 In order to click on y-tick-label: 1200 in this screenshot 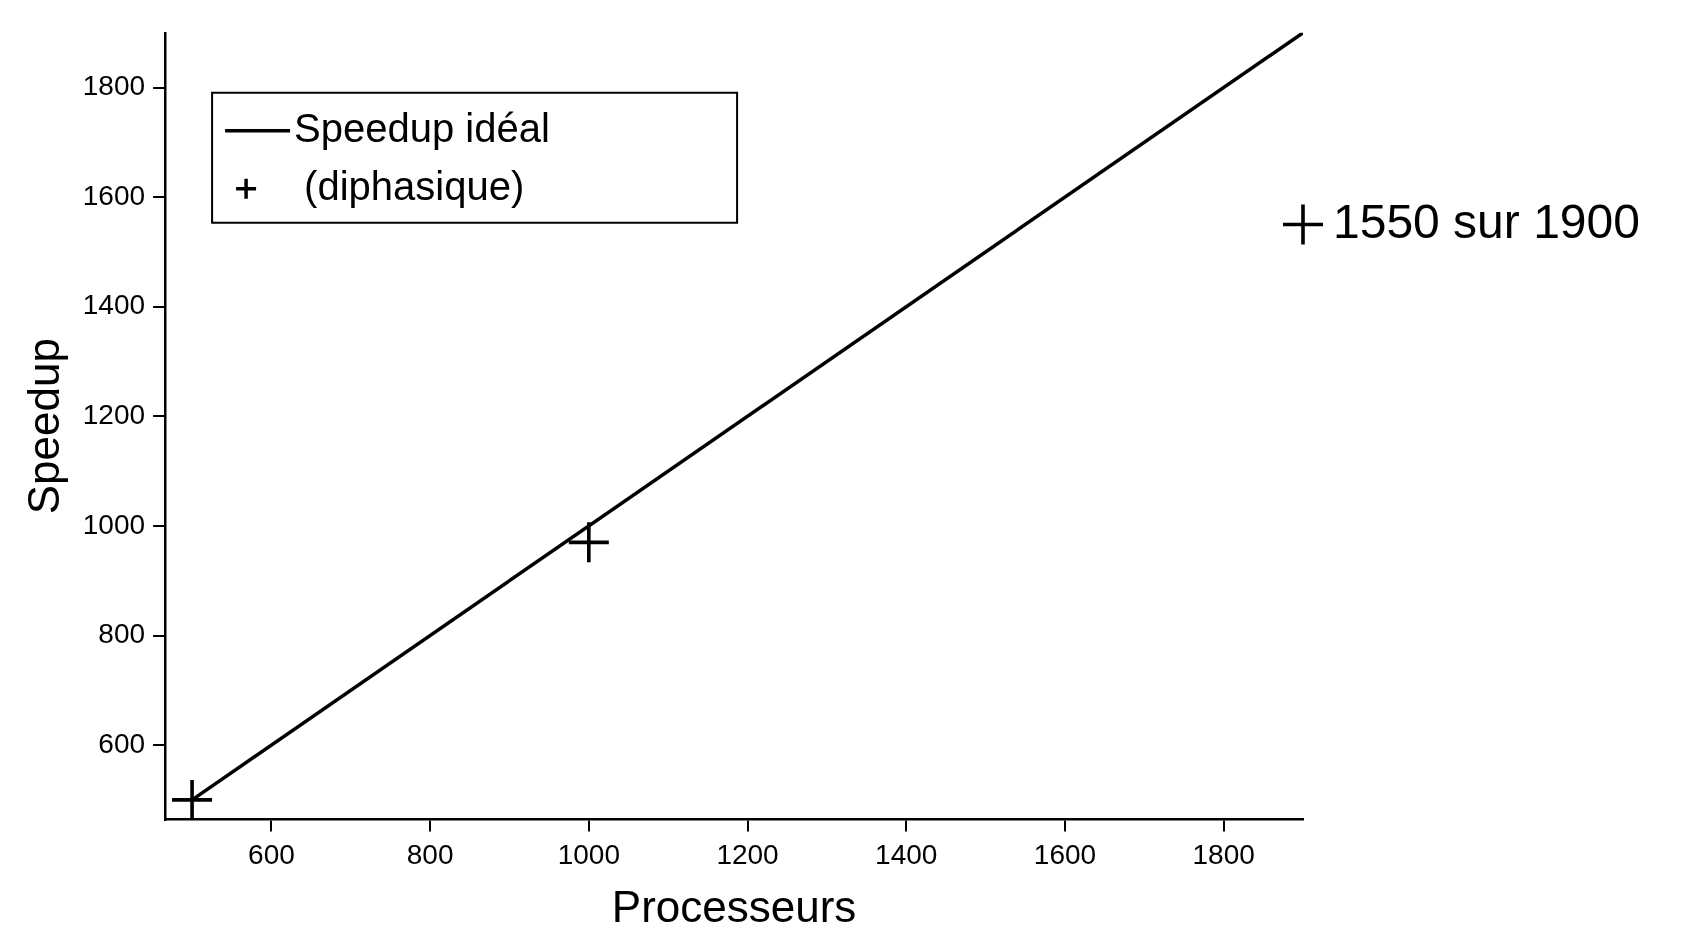, I will do `click(114, 415)`.